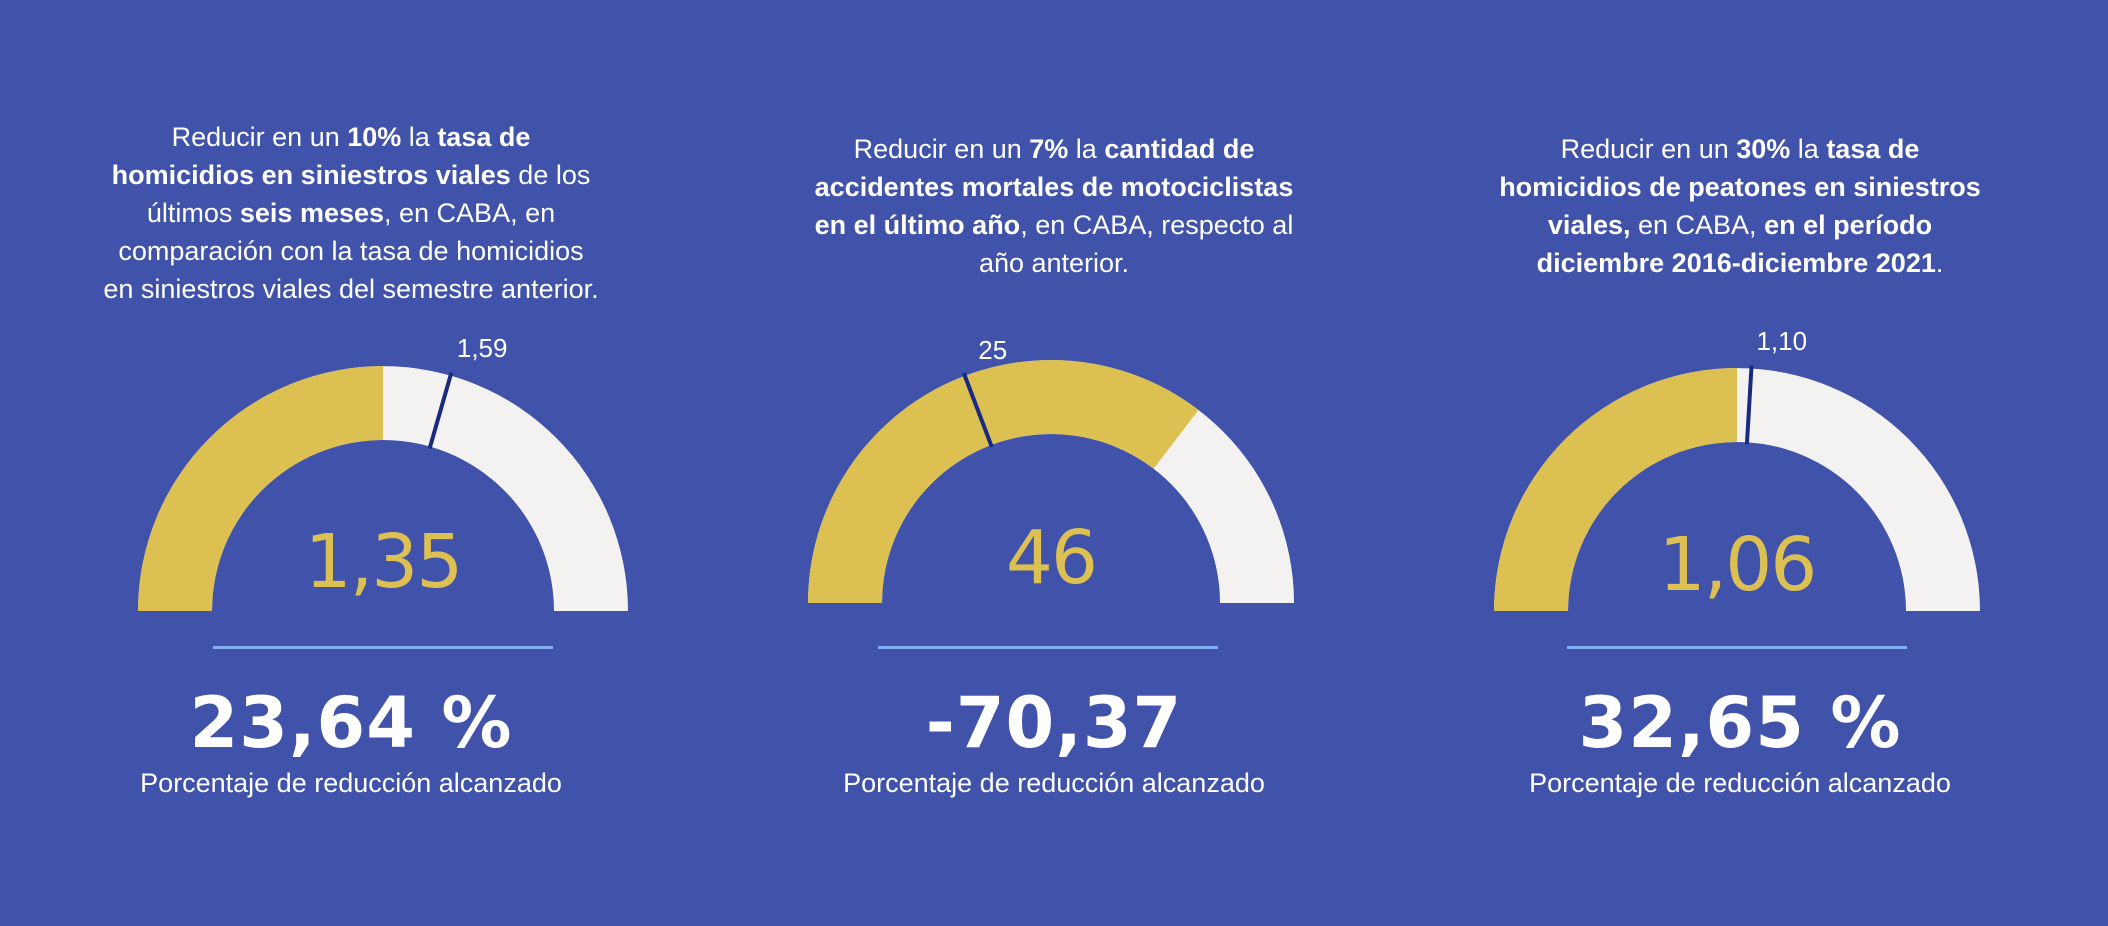  Describe the element at coordinates (1740, 723) in the screenshot. I see `reduction-percentage: 32,65 %` at that location.